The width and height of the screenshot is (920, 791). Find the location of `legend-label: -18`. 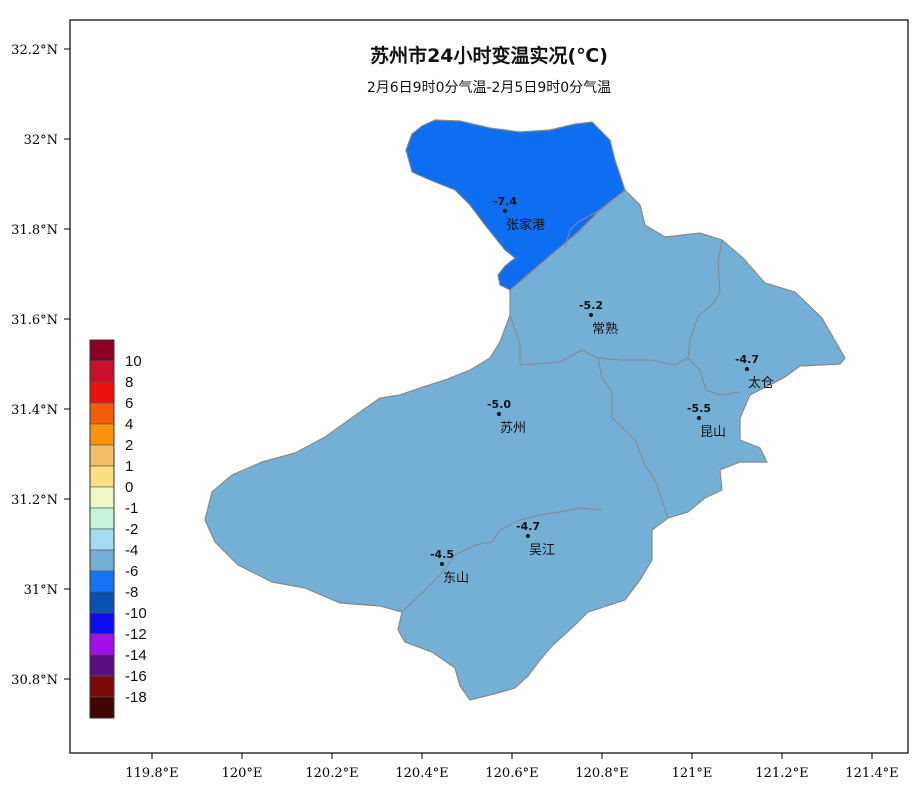

legend-label: -18 is located at coordinates (136, 697).